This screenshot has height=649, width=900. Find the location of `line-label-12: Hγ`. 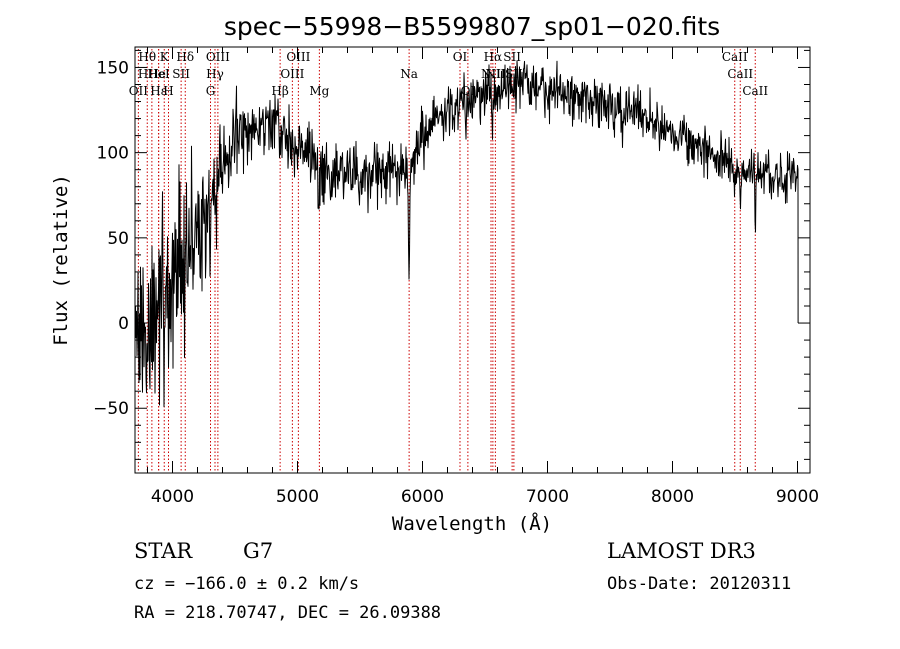

line-label-12: Hγ is located at coordinates (215, 74).